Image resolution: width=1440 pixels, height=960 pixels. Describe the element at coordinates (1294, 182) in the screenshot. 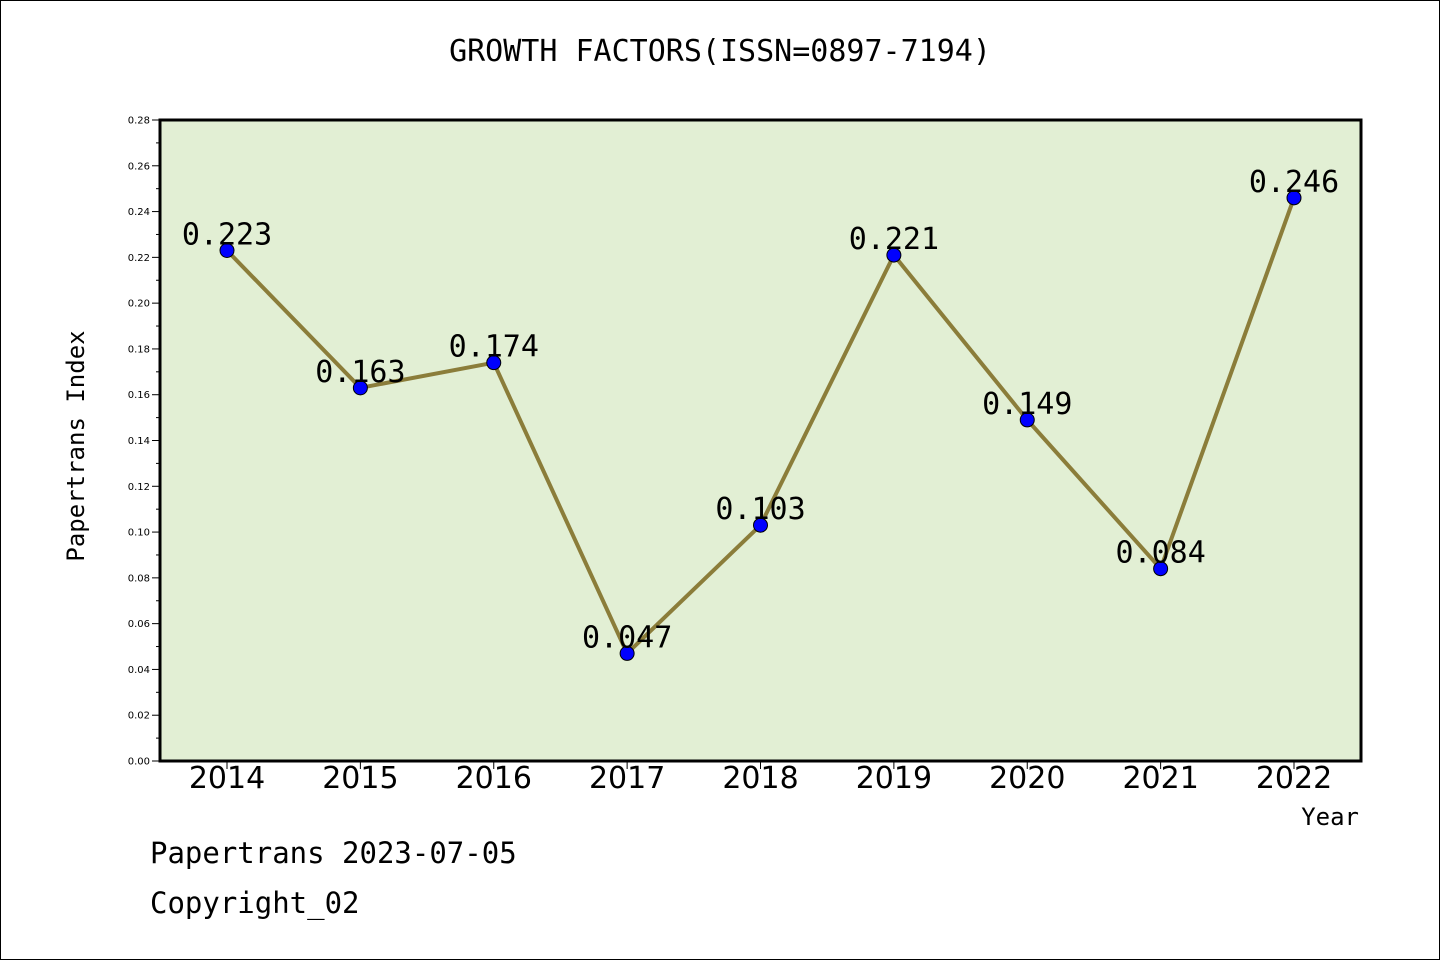

I see `data-label: 0.246` at that location.